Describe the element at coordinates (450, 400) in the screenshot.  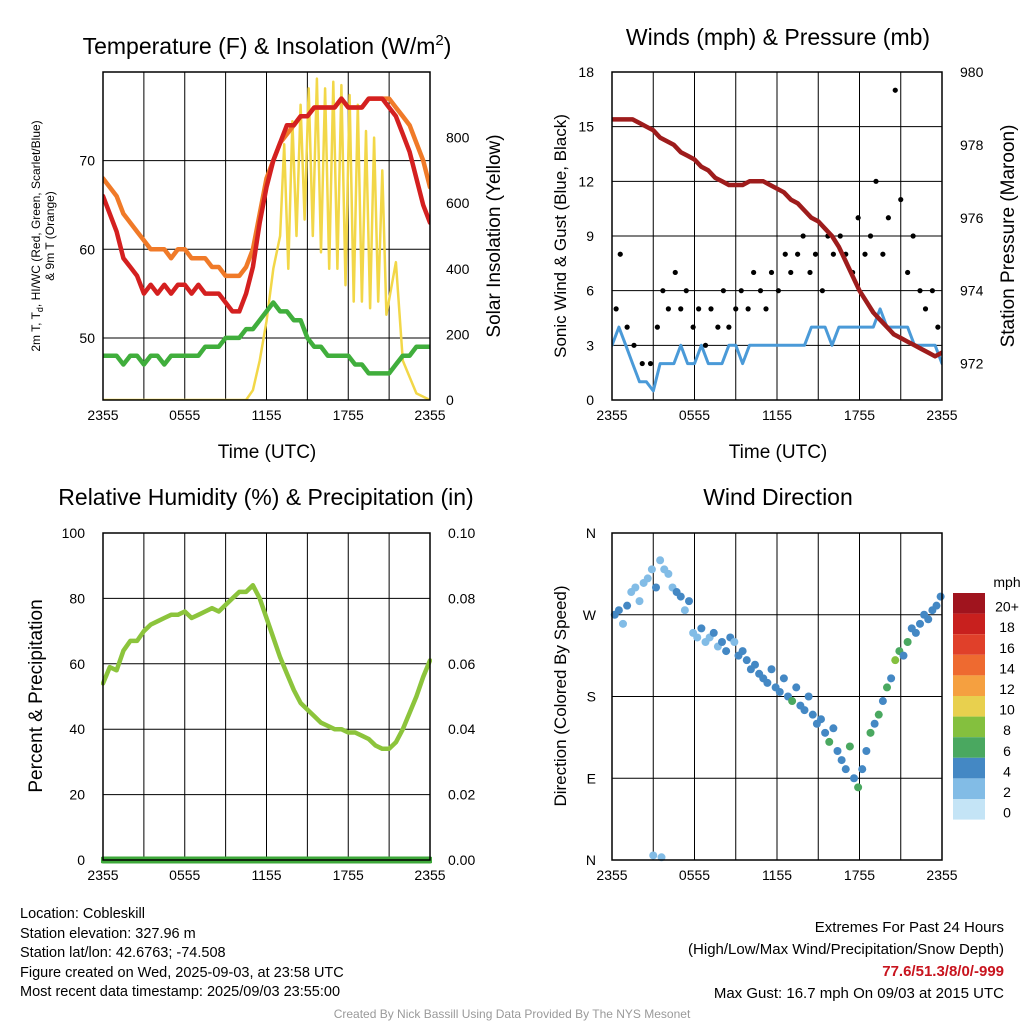
I see `temp-y2tick-label: 0` at that location.